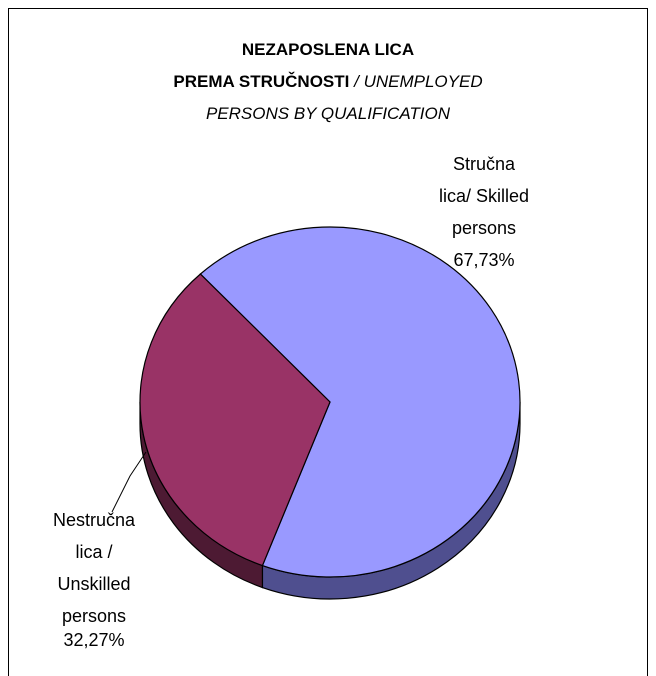  Describe the element at coordinates (328, 113) in the screenshot. I see `chart-subtitle: PERSONS BY QUALIFICATION` at that location.